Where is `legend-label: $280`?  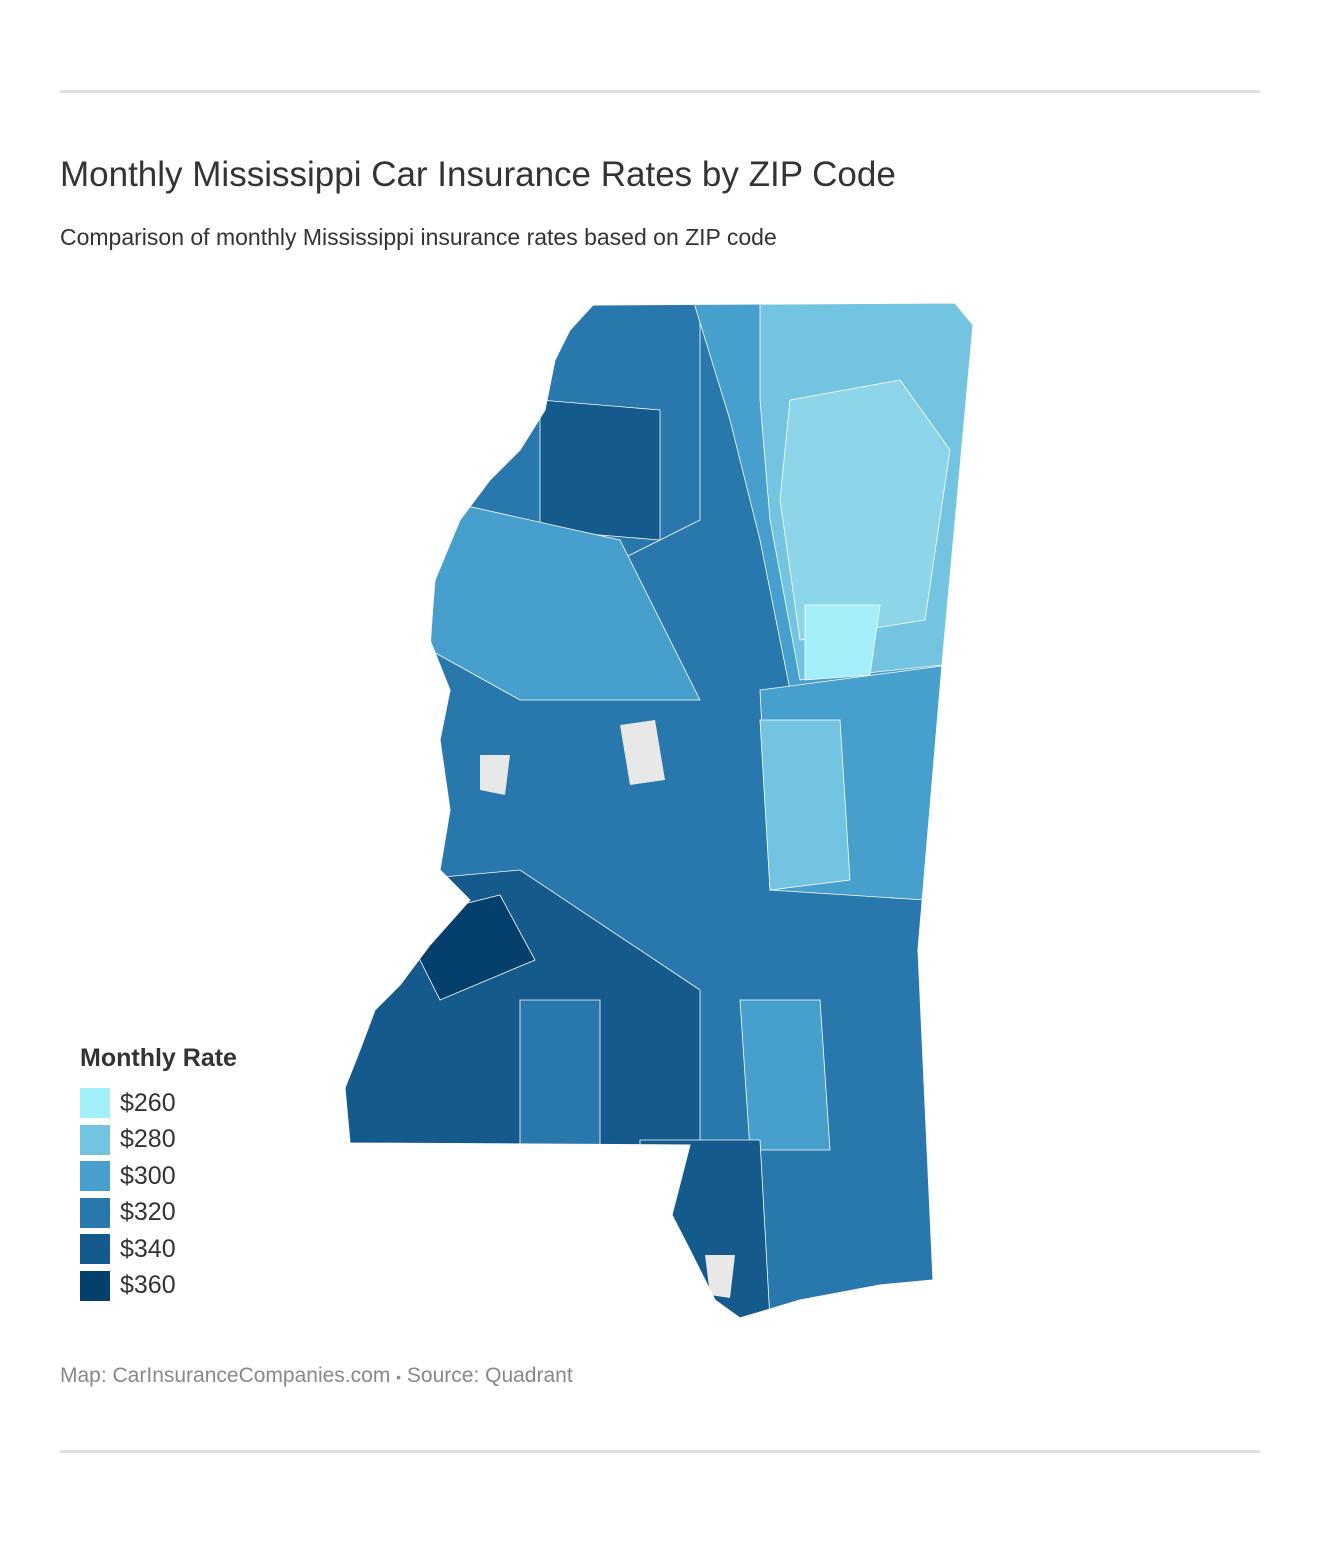 legend-label: $280 is located at coordinates (148, 1139).